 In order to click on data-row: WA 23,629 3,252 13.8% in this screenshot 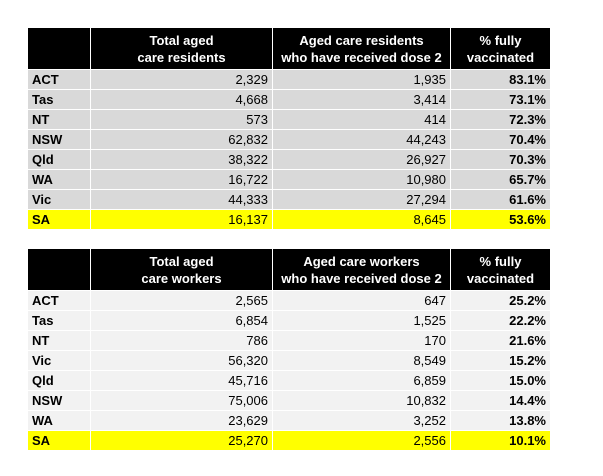, I will do `click(289, 420)`.